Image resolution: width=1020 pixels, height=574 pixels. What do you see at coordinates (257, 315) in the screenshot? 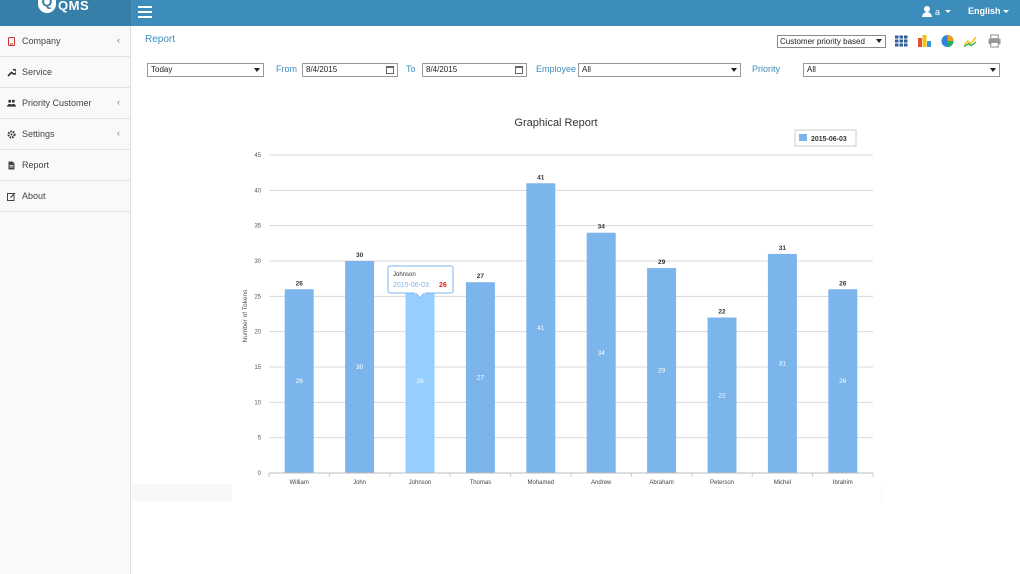
I see `y-axis-ticks: 0 5 10 15 20 25 30 35 40 45` at bounding box center [257, 315].